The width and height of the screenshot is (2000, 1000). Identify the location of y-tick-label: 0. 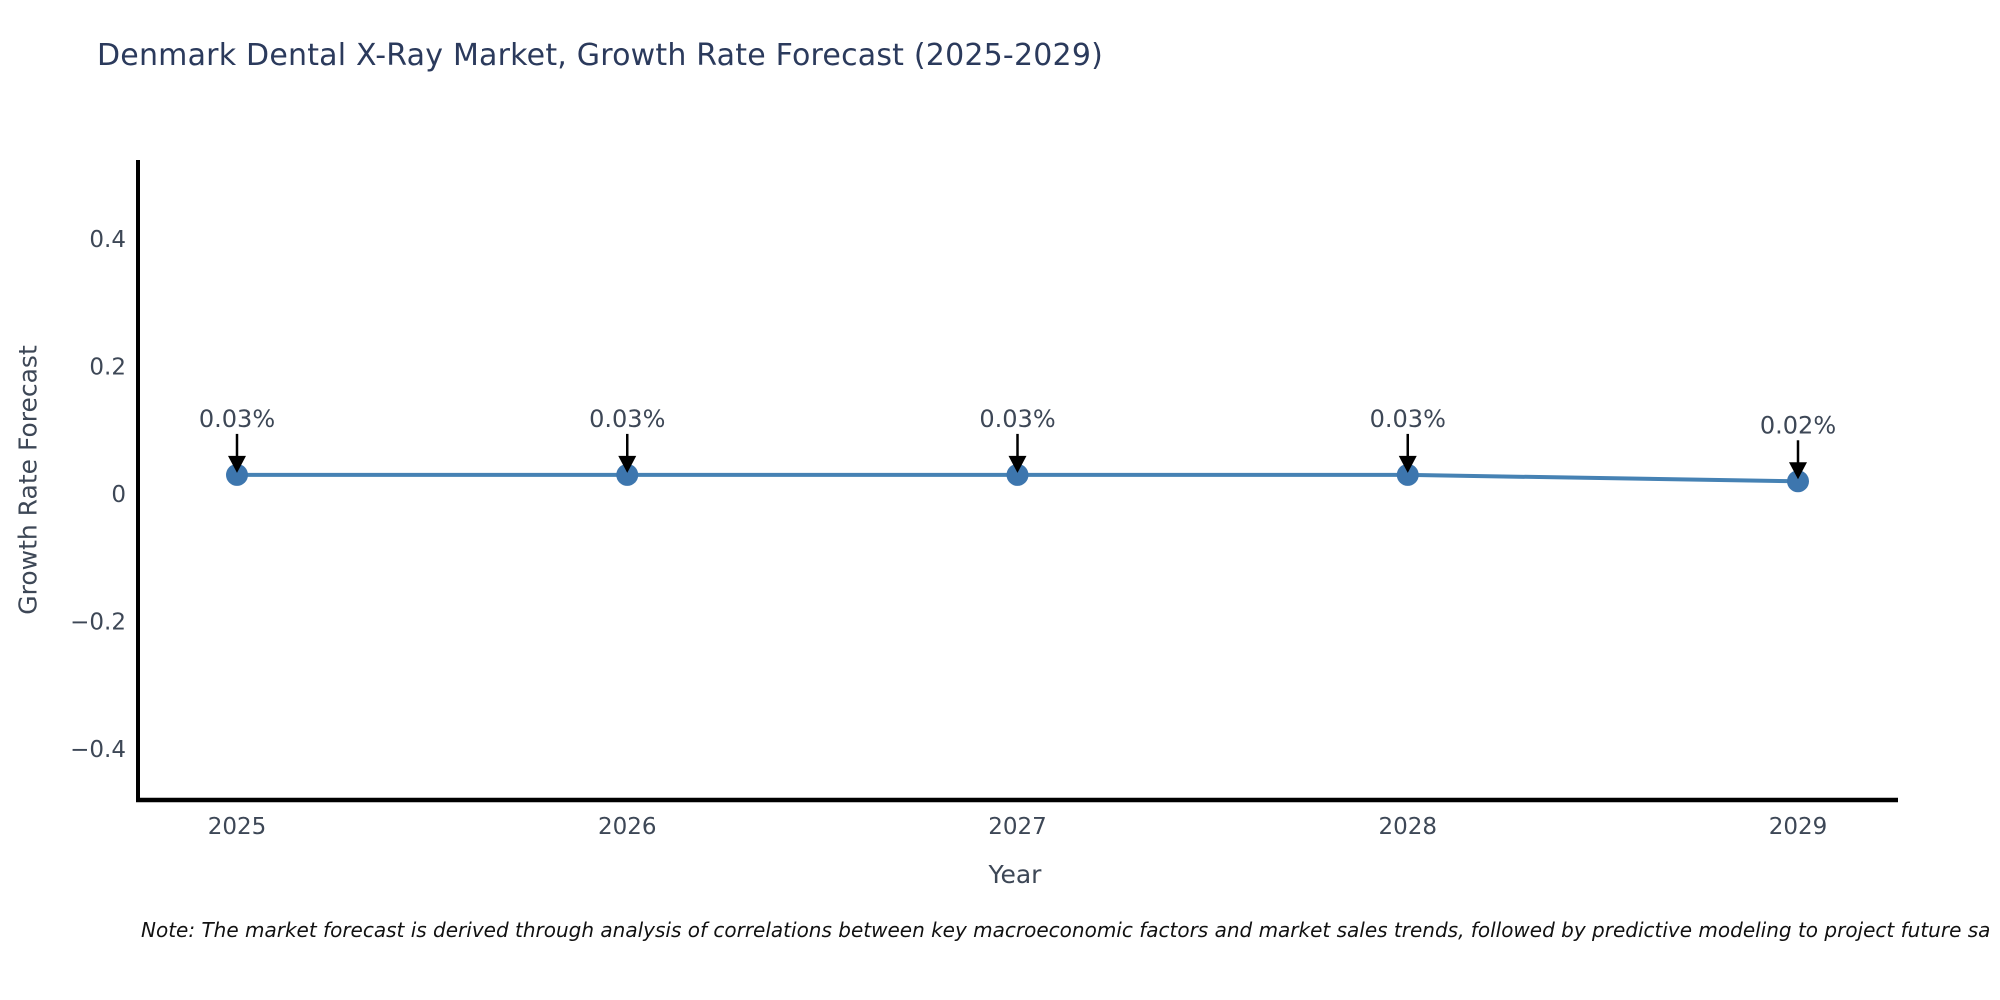
(118, 495).